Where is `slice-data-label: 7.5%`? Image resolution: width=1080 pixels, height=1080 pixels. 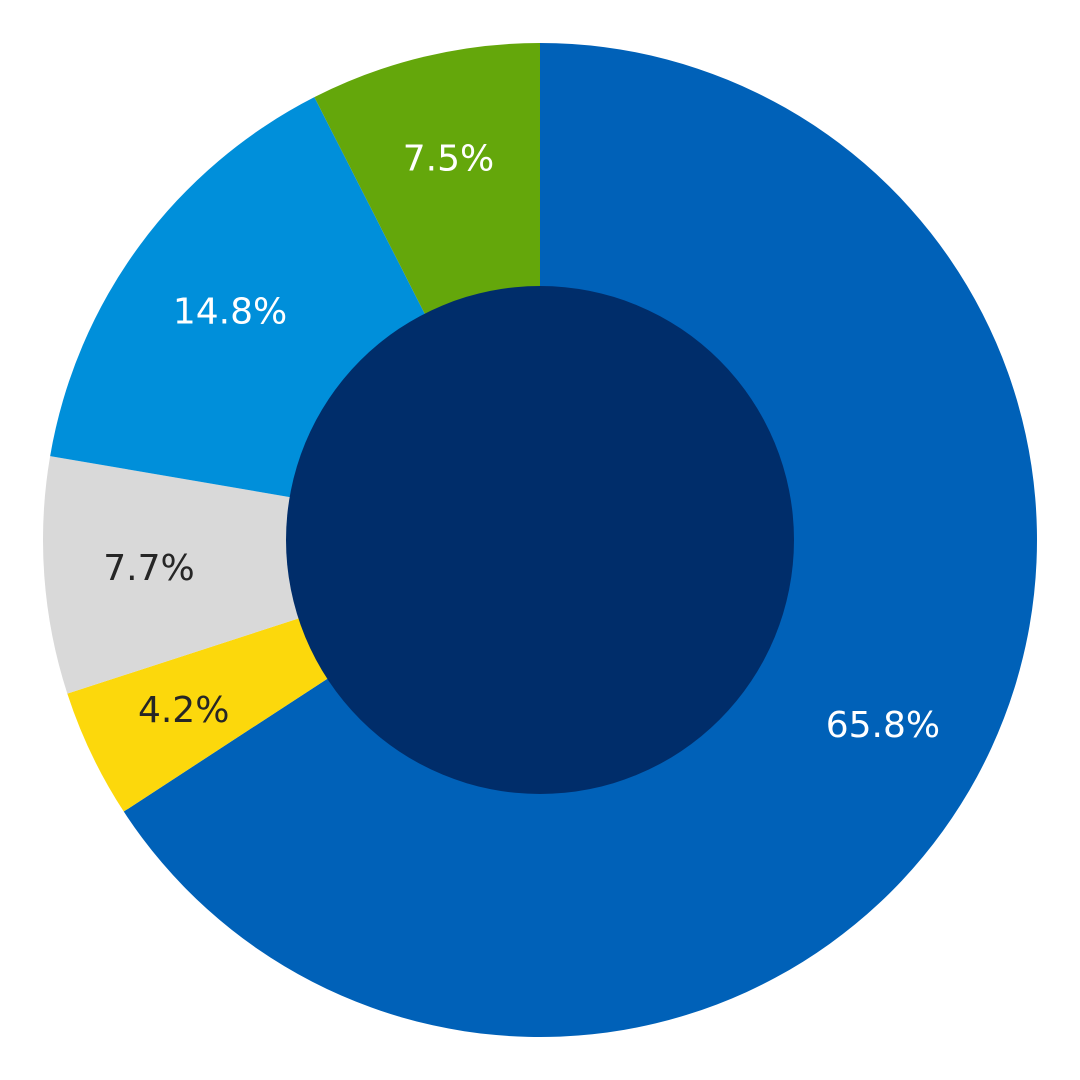 slice-data-label: 7.5% is located at coordinates (448, 158).